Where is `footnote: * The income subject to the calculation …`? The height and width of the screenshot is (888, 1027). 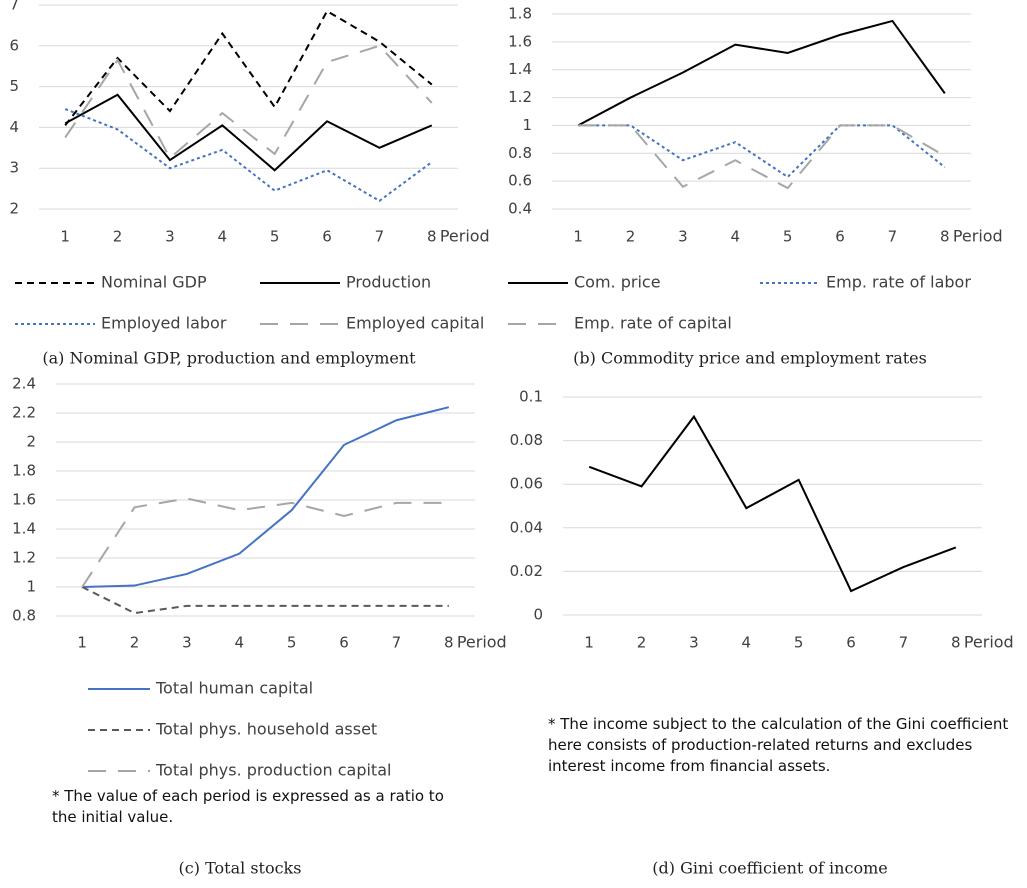 footnote: * The income subject to the calculation … is located at coordinates (778, 745).